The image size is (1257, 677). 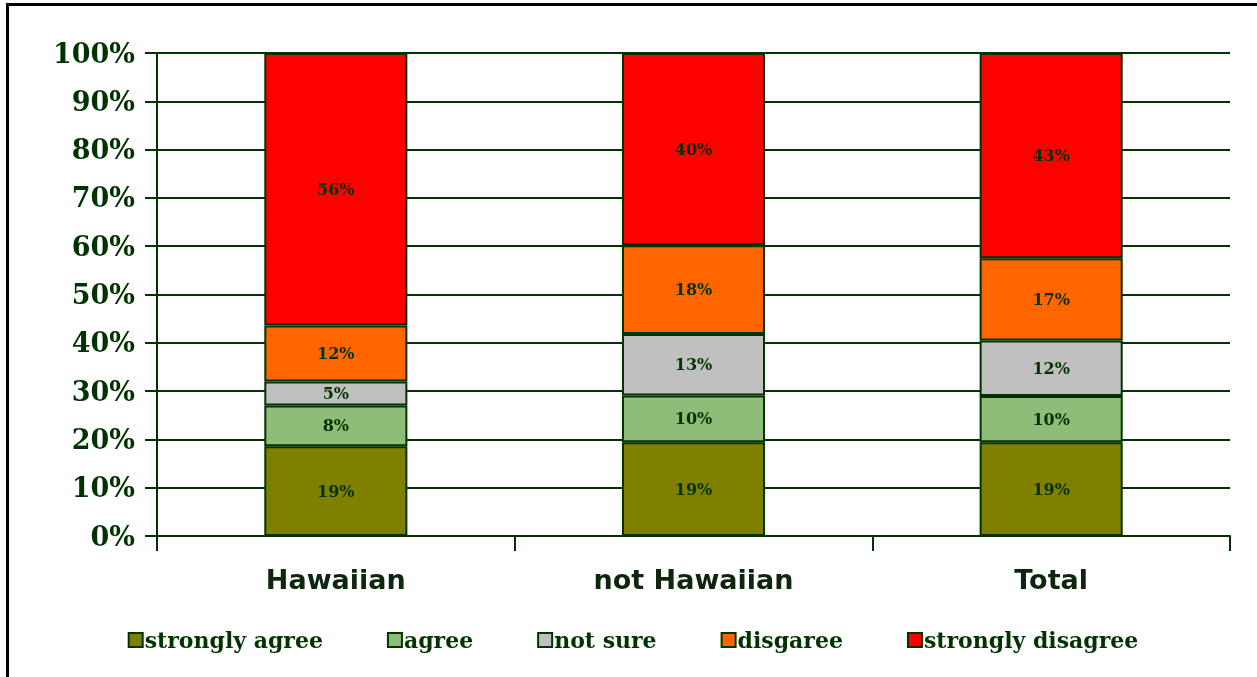 I want to click on y-tick-label: 20%, so click(x=103, y=439).